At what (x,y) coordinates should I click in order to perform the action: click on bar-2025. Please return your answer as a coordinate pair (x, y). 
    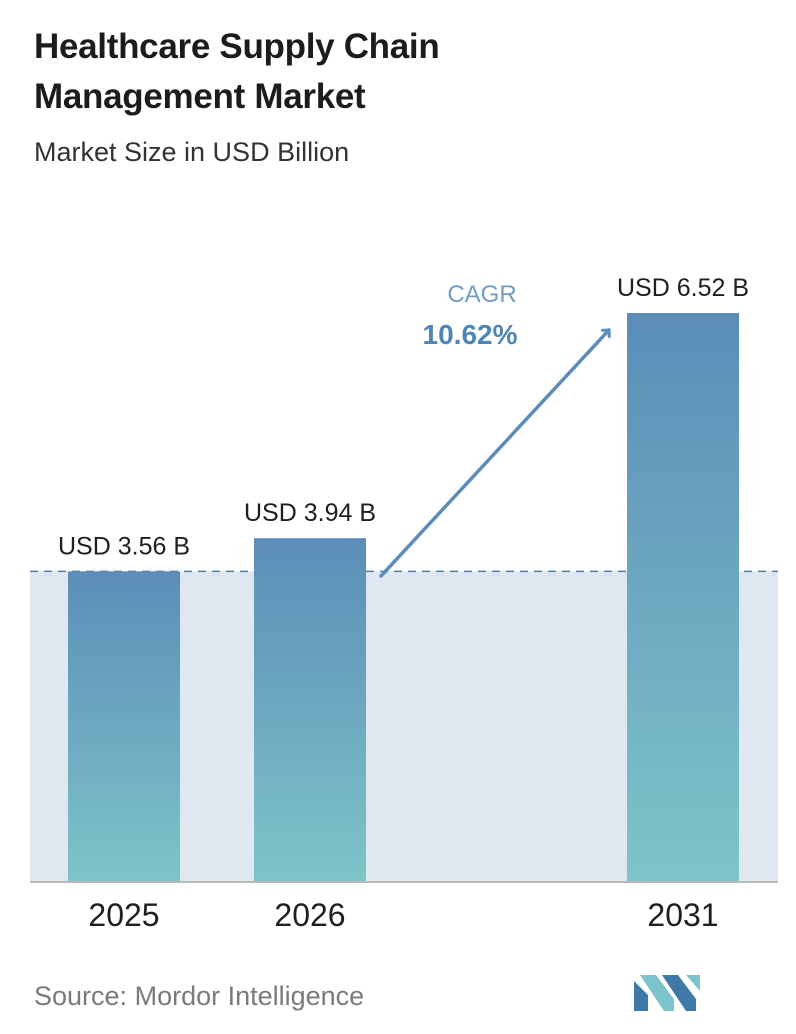
    Looking at the image, I should click on (124, 726).